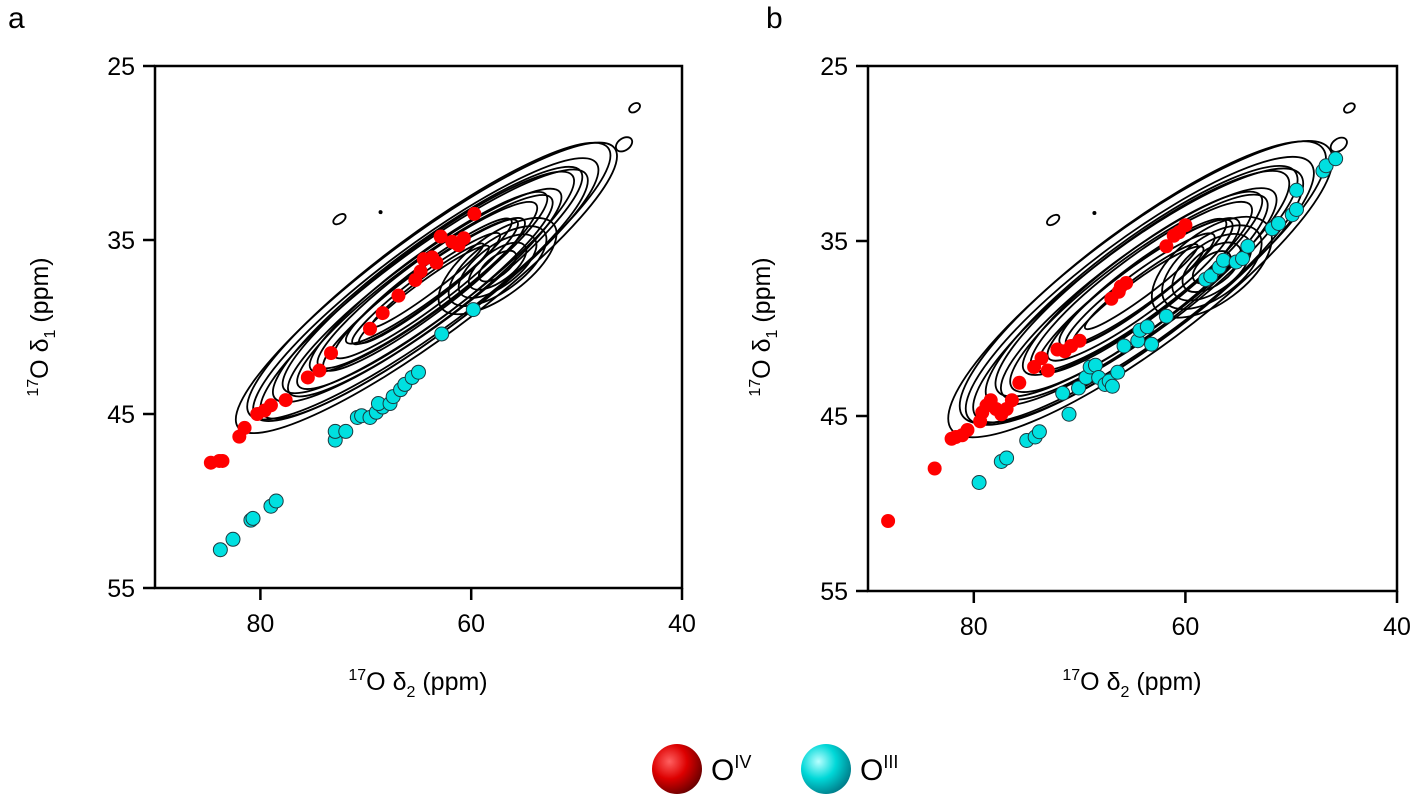  Describe the element at coordinates (417, 684) in the screenshot. I see `x-axis-label: 17O δ2 (ppm)` at that location.